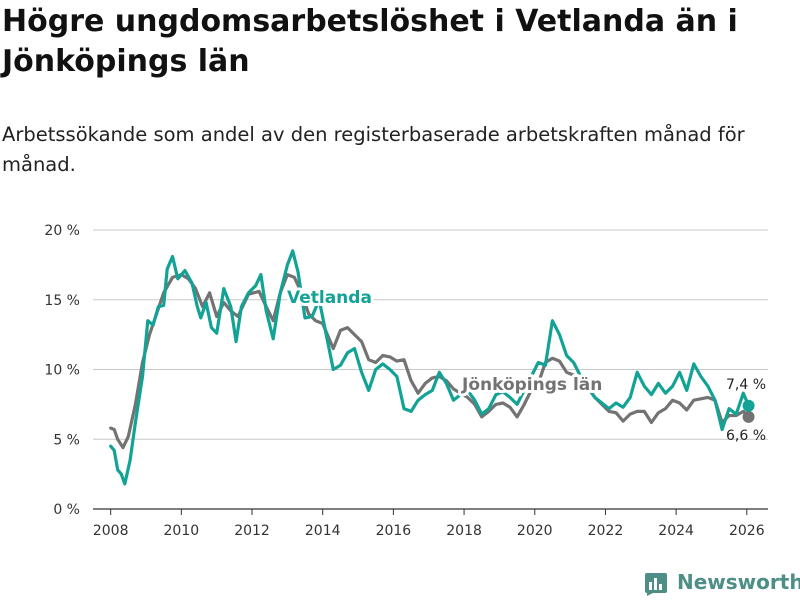 The width and height of the screenshot is (800, 600). What do you see at coordinates (747, 531) in the screenshot?
I see `x-tick-label: 2026` at bounding box center [747, 531].